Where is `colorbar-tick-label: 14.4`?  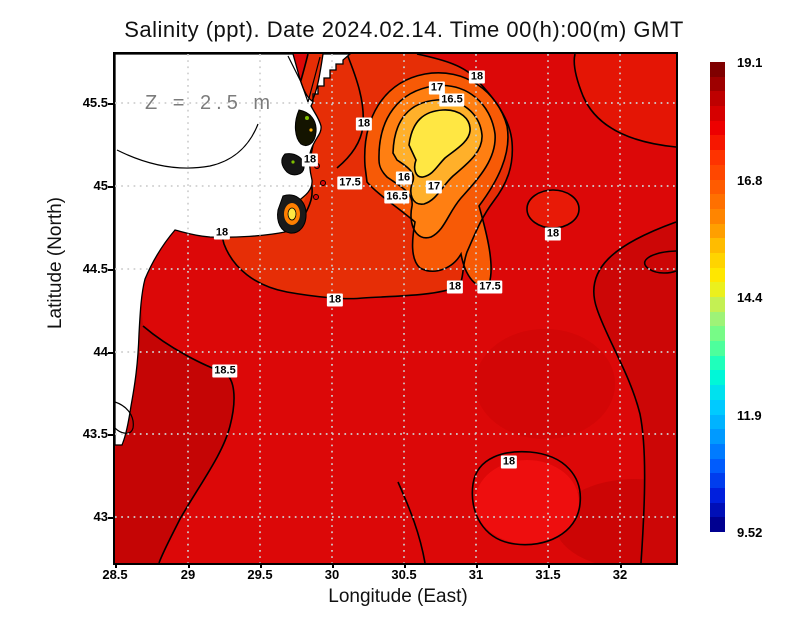 colorbar-tick-label: 14.4 is located at coordinates (750, 297).